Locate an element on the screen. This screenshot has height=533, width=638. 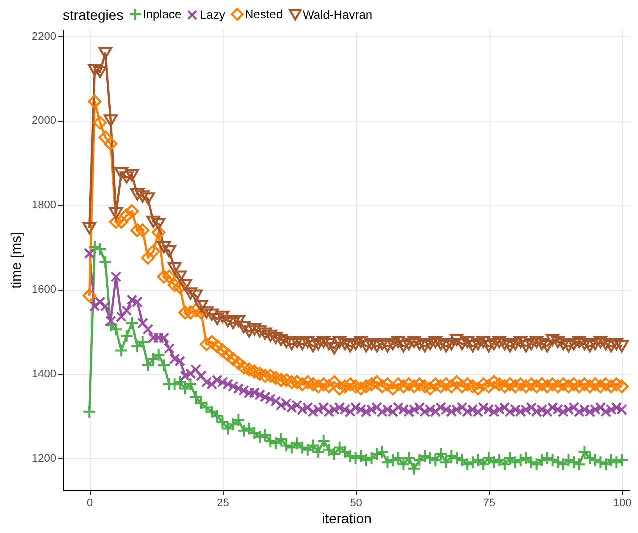
legend-label: Lazy is located at coordinates (213, 15).